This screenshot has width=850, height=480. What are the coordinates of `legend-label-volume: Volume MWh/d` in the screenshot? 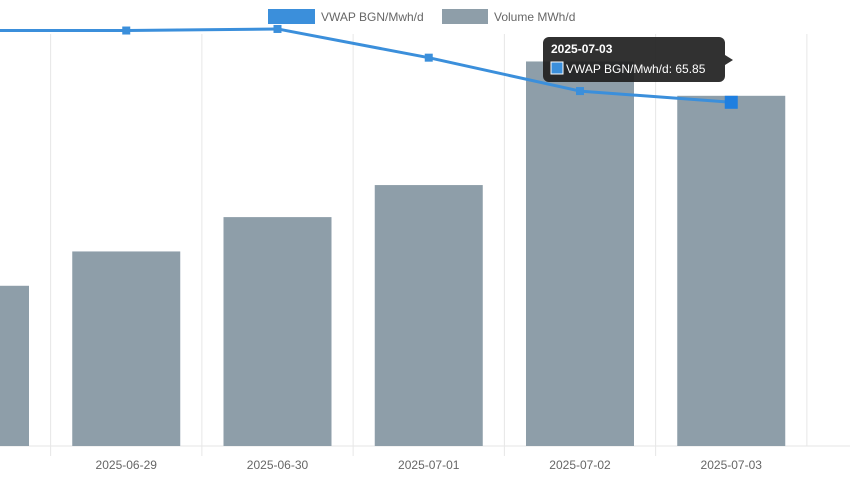 It's located at (534, 17).